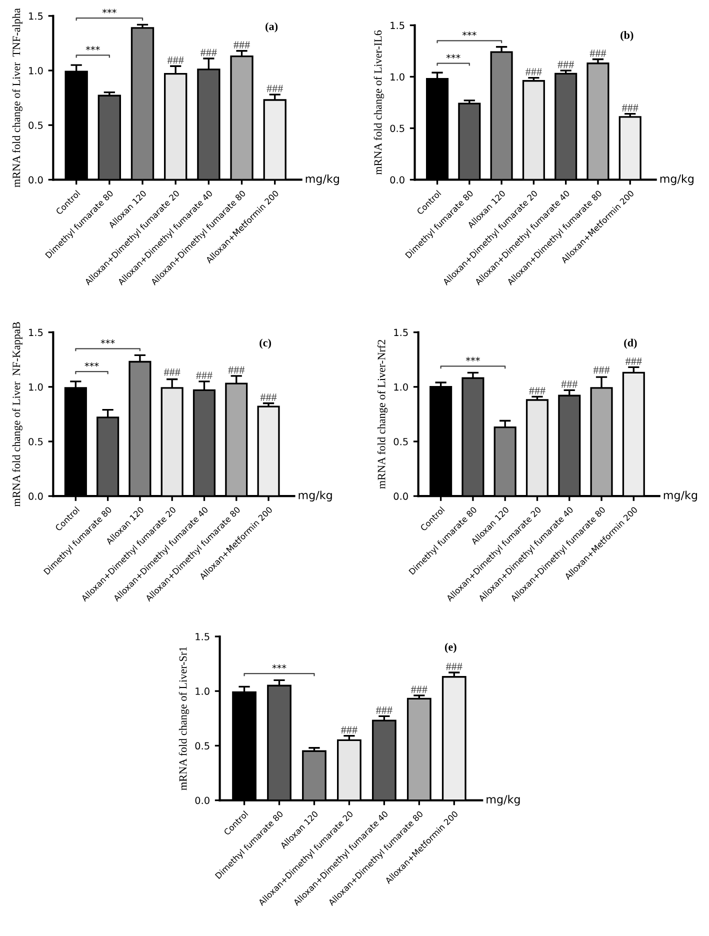 The width and height of the screenshot is (709, 936). Describe the element at coordinates (627, 36) in the screenshot. I see `annotation: (b)` at that location.